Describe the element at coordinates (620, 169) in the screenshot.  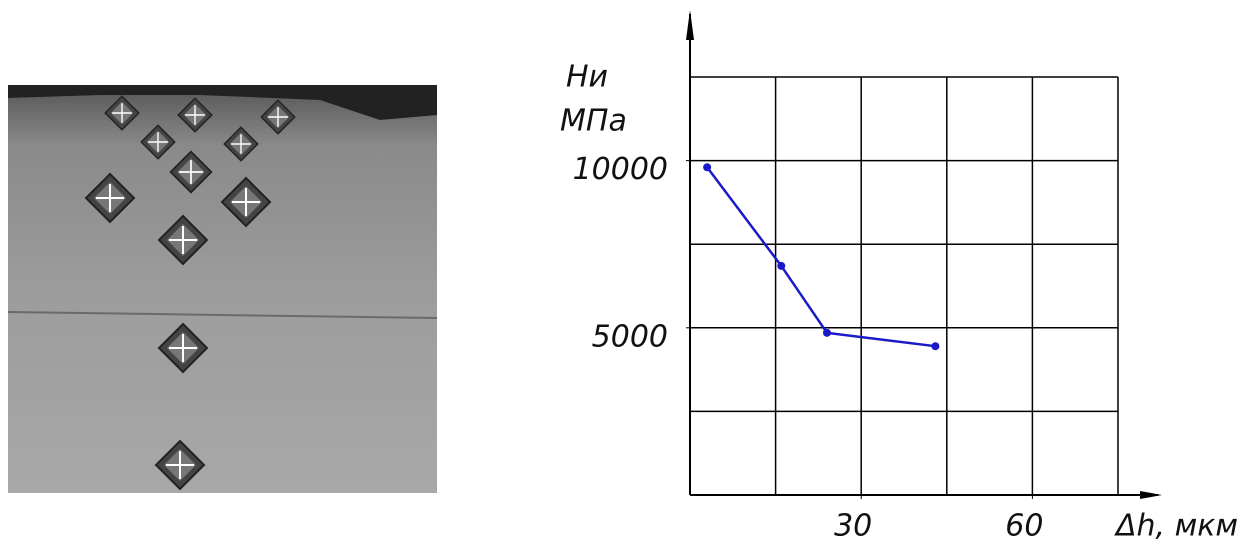
I see `y-tick-label: 10000` at that location.